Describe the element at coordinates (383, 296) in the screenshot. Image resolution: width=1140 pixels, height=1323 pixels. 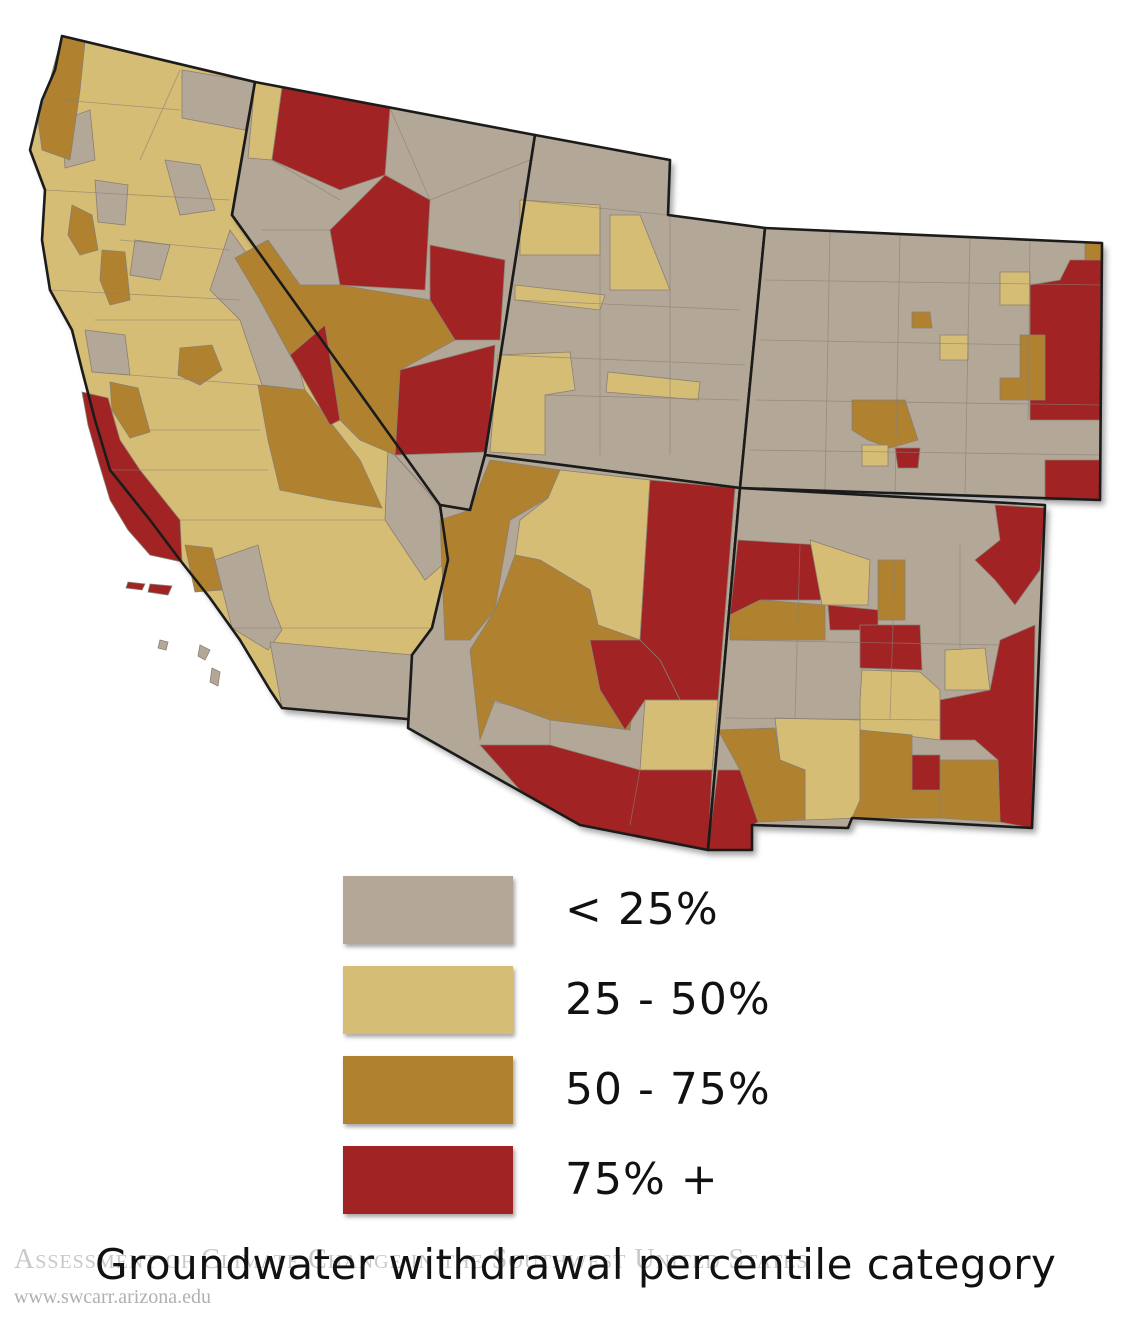
I see `state-nevada` at that location.